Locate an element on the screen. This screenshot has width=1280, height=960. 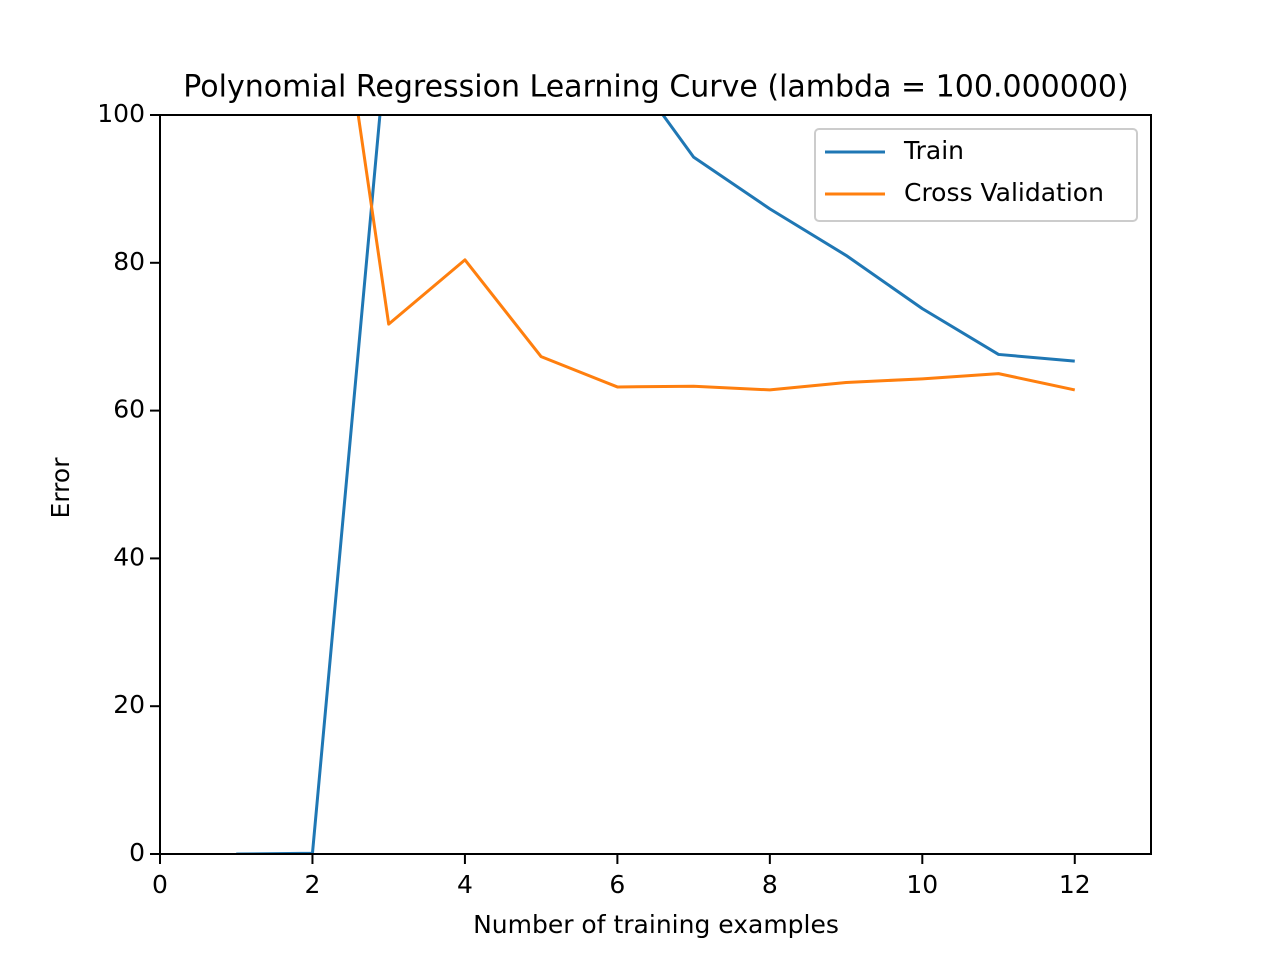
x-tick-label: 12 is located at coordinates (1075, 884).